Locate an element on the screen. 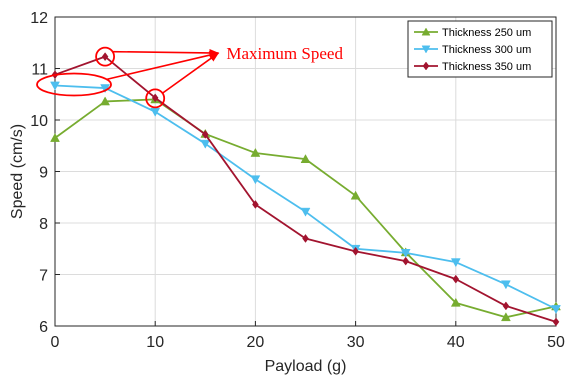 Image resolution: width=565 pixels, height=379 pixels. y-tick-label: 8 is located at coordinates (43, 224).